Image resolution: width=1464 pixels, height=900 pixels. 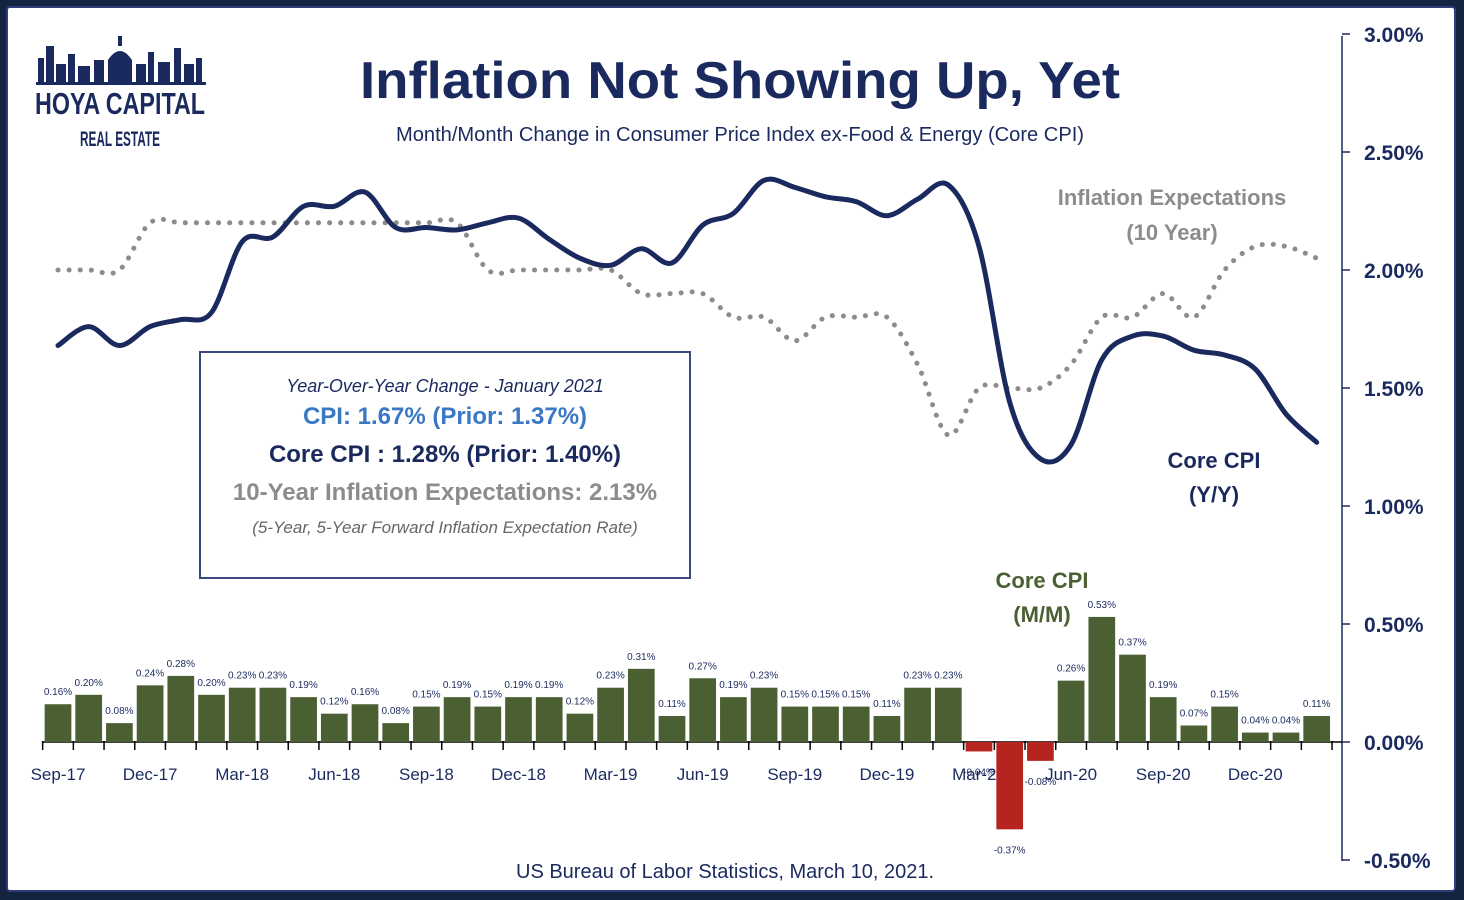 I want to click on bar-data-label: 0.28%, so click(x=181, y=664).